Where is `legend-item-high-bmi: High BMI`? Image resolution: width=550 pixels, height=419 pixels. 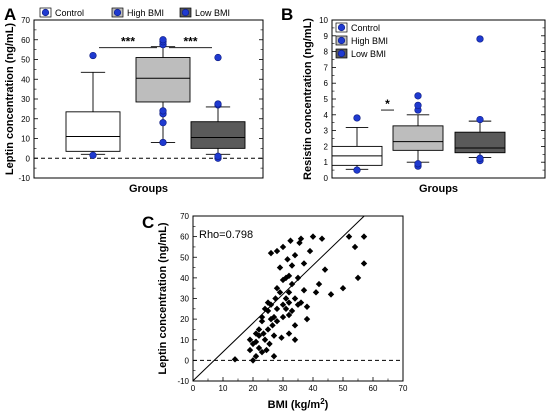 legend-item-high-bmi: High BMI is located at coordinates (361, 40).